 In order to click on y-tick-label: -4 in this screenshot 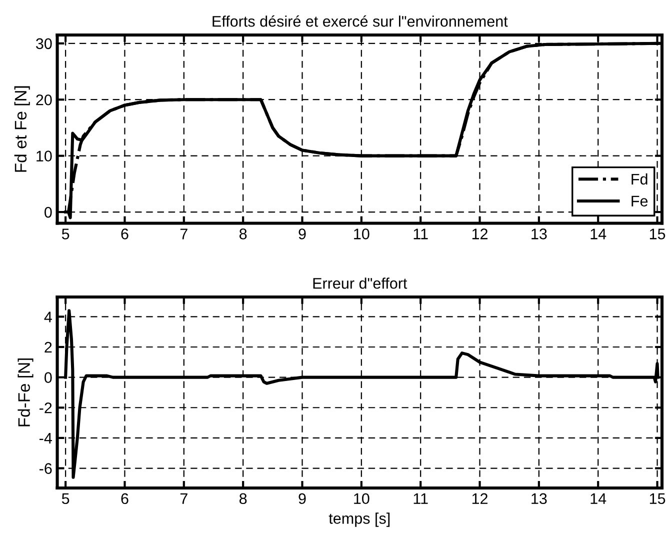, I will do `click(46, 438)`.